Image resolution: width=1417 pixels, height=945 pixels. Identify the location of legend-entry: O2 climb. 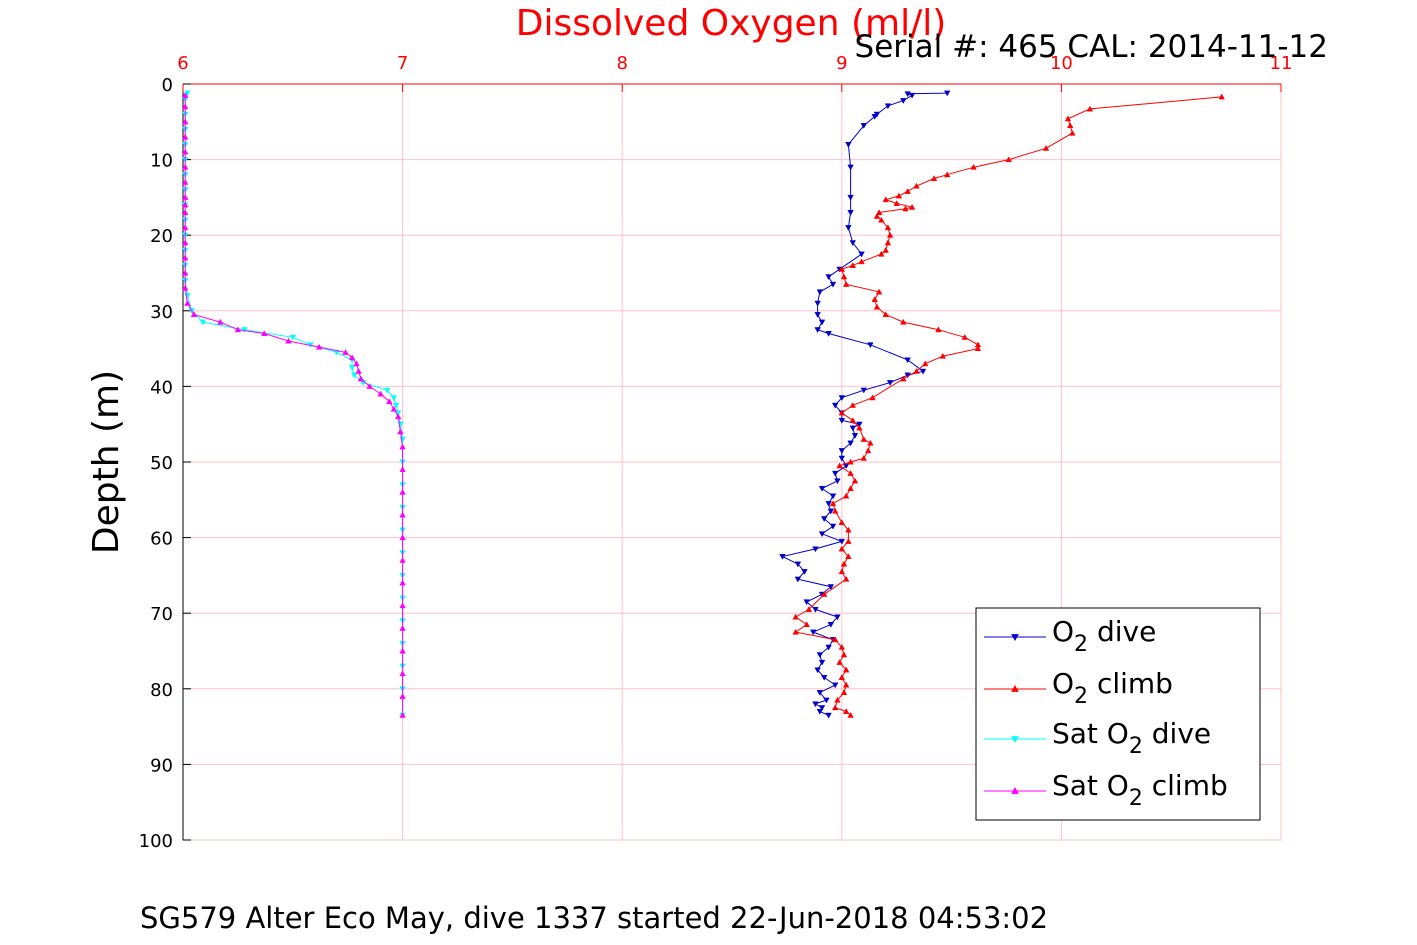
(1078, 688).